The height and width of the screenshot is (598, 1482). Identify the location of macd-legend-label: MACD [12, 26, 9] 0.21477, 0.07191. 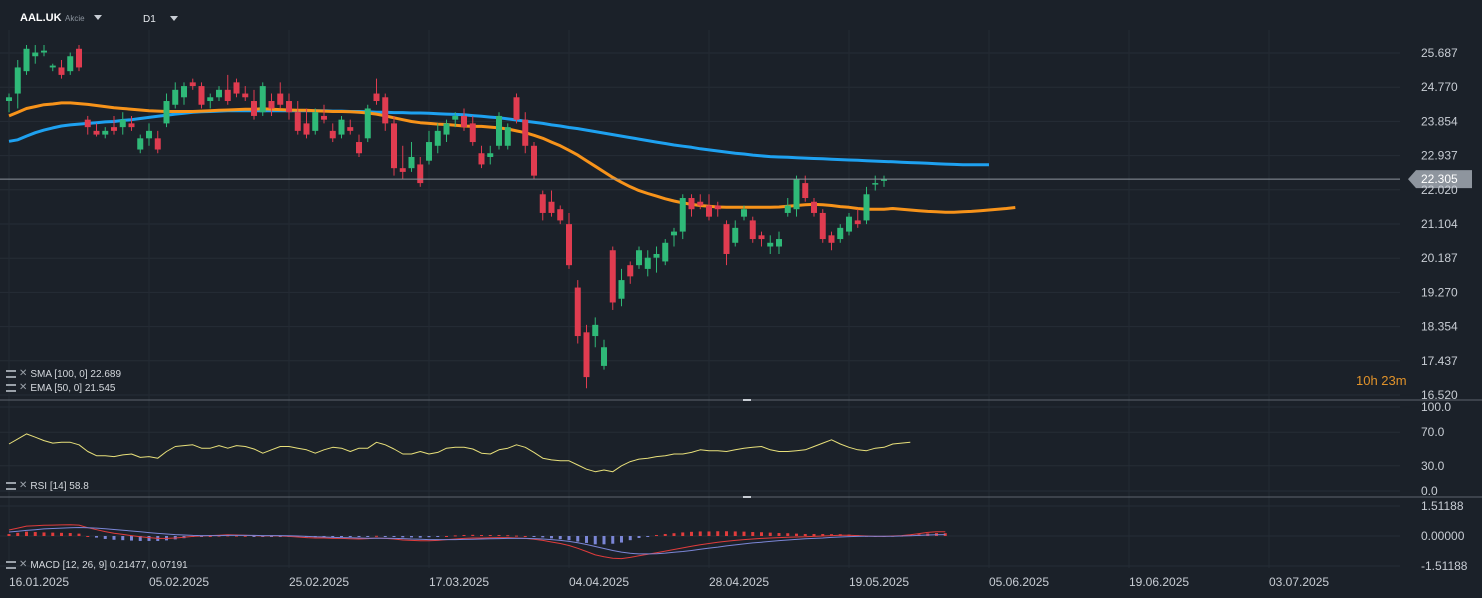
(109, 565).